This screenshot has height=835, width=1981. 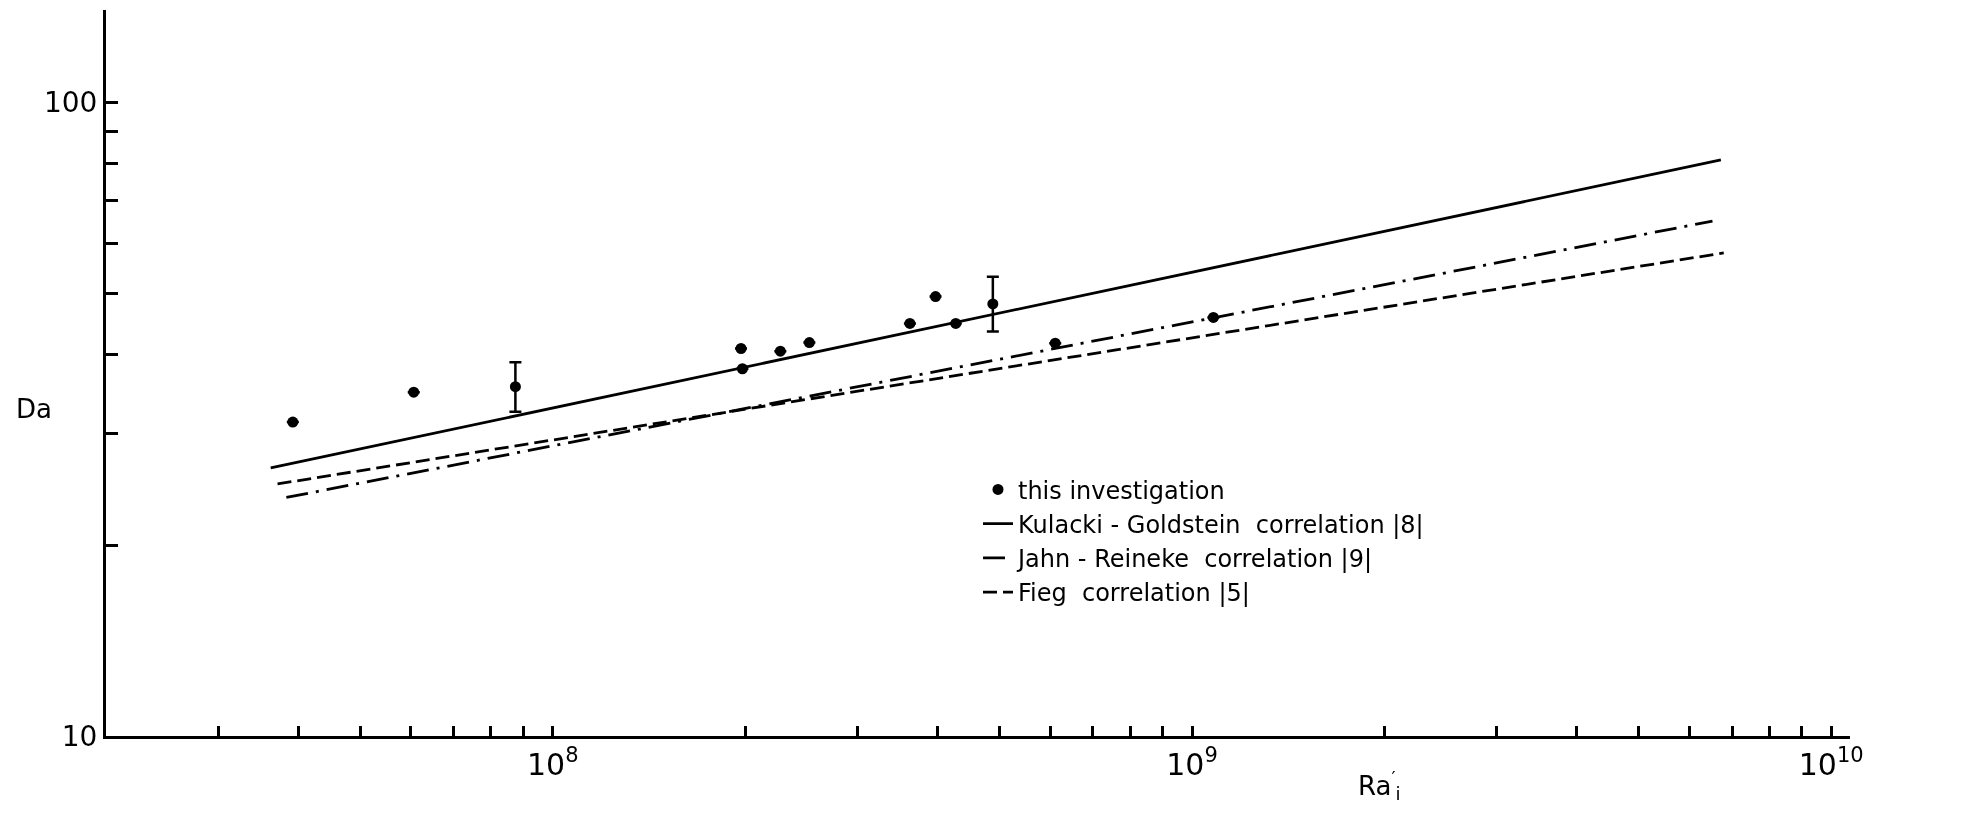 What do you see at coordinates (1221, 525) in the screenshot?
I see `legend-label: Kulacki - Goldstein correlation |8|` at bounding box center [1221, 525].